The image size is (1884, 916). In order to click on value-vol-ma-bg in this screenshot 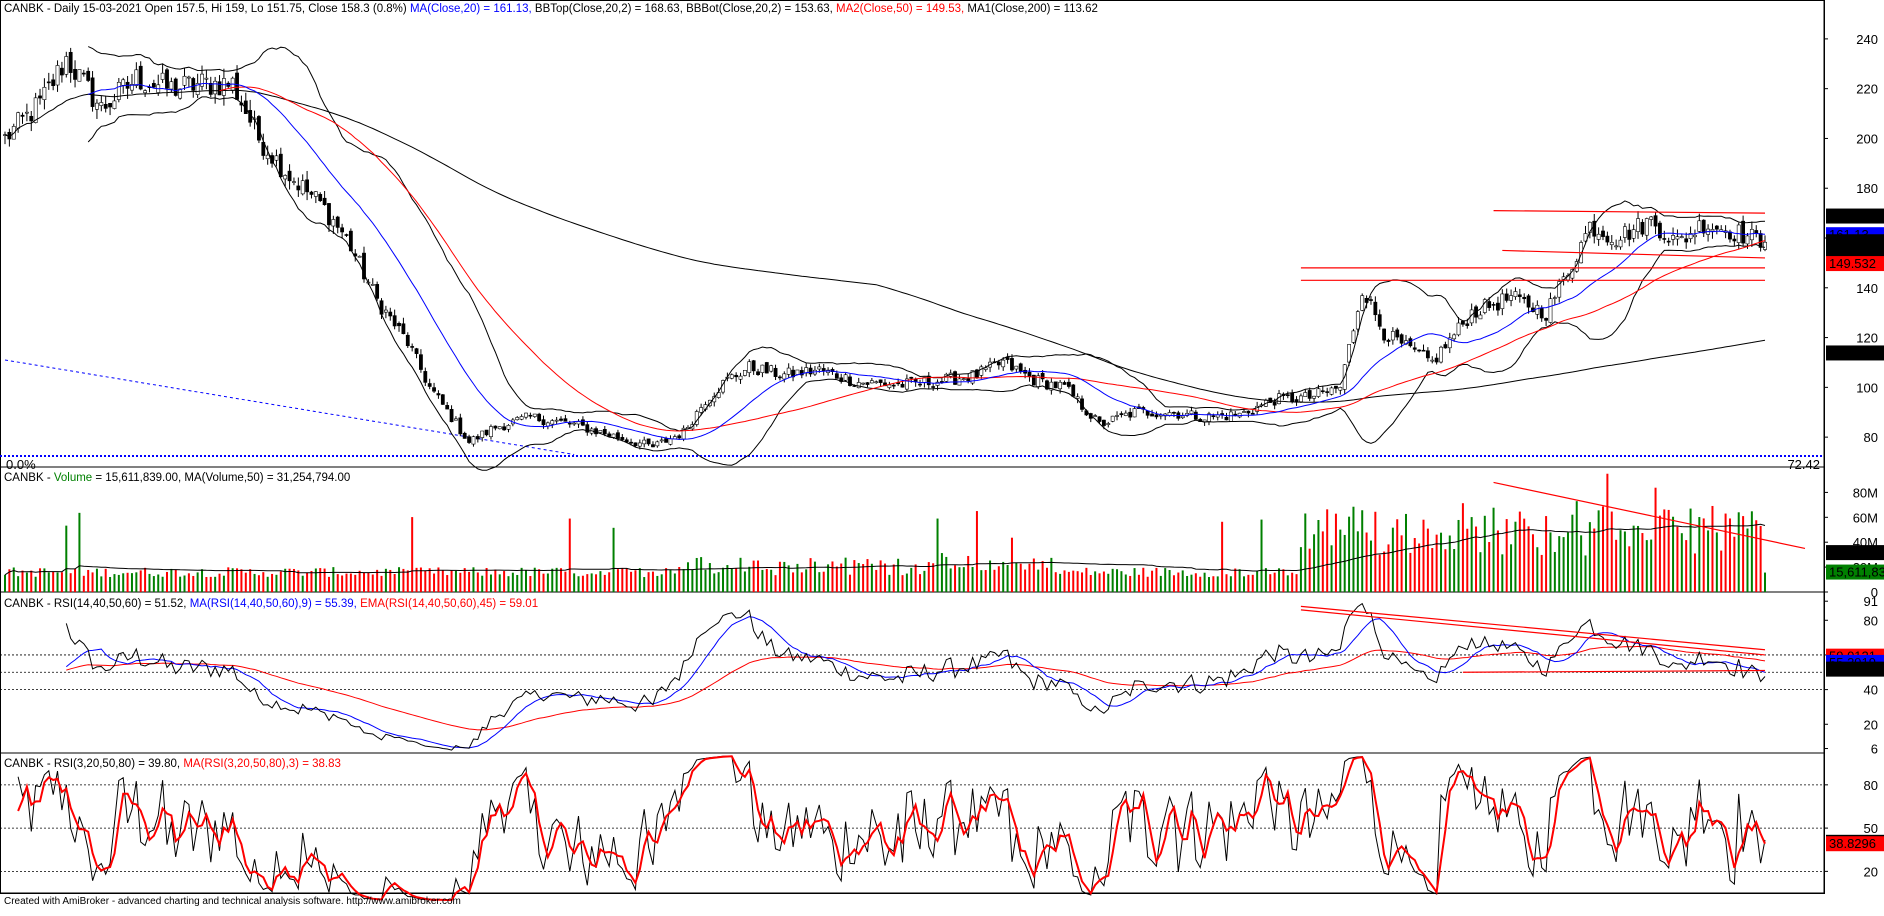, I will do `click(1855, 553)`.